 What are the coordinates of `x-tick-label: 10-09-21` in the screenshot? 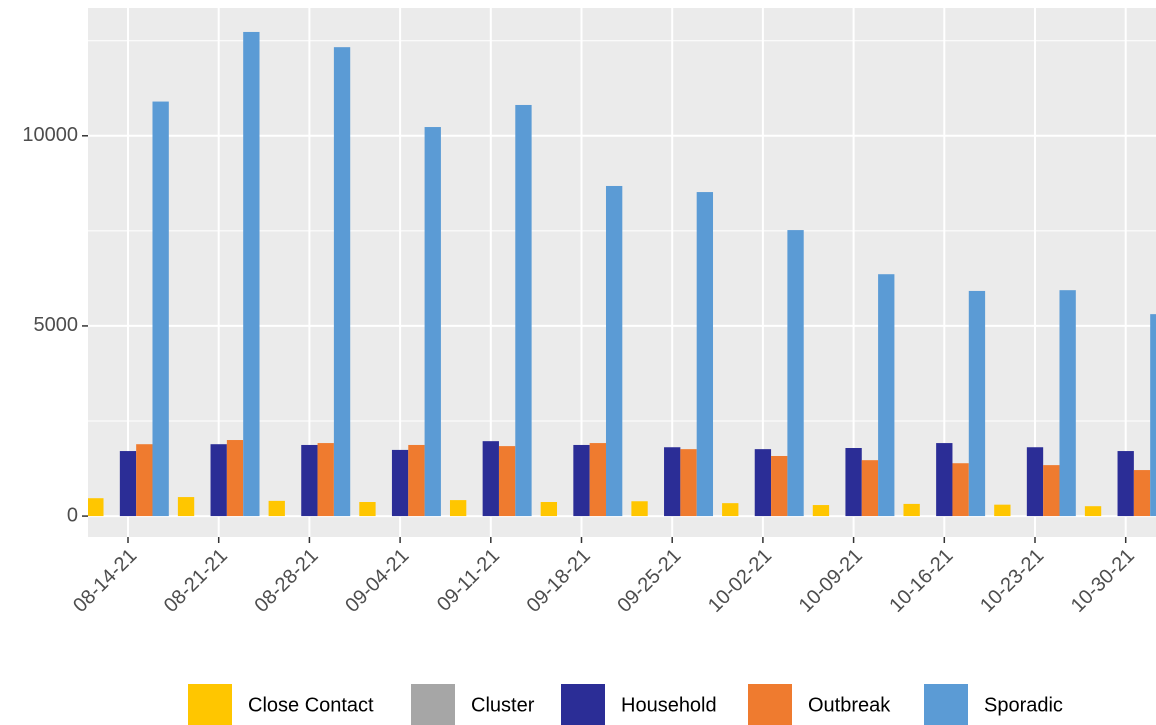 It's located at (831, 581).